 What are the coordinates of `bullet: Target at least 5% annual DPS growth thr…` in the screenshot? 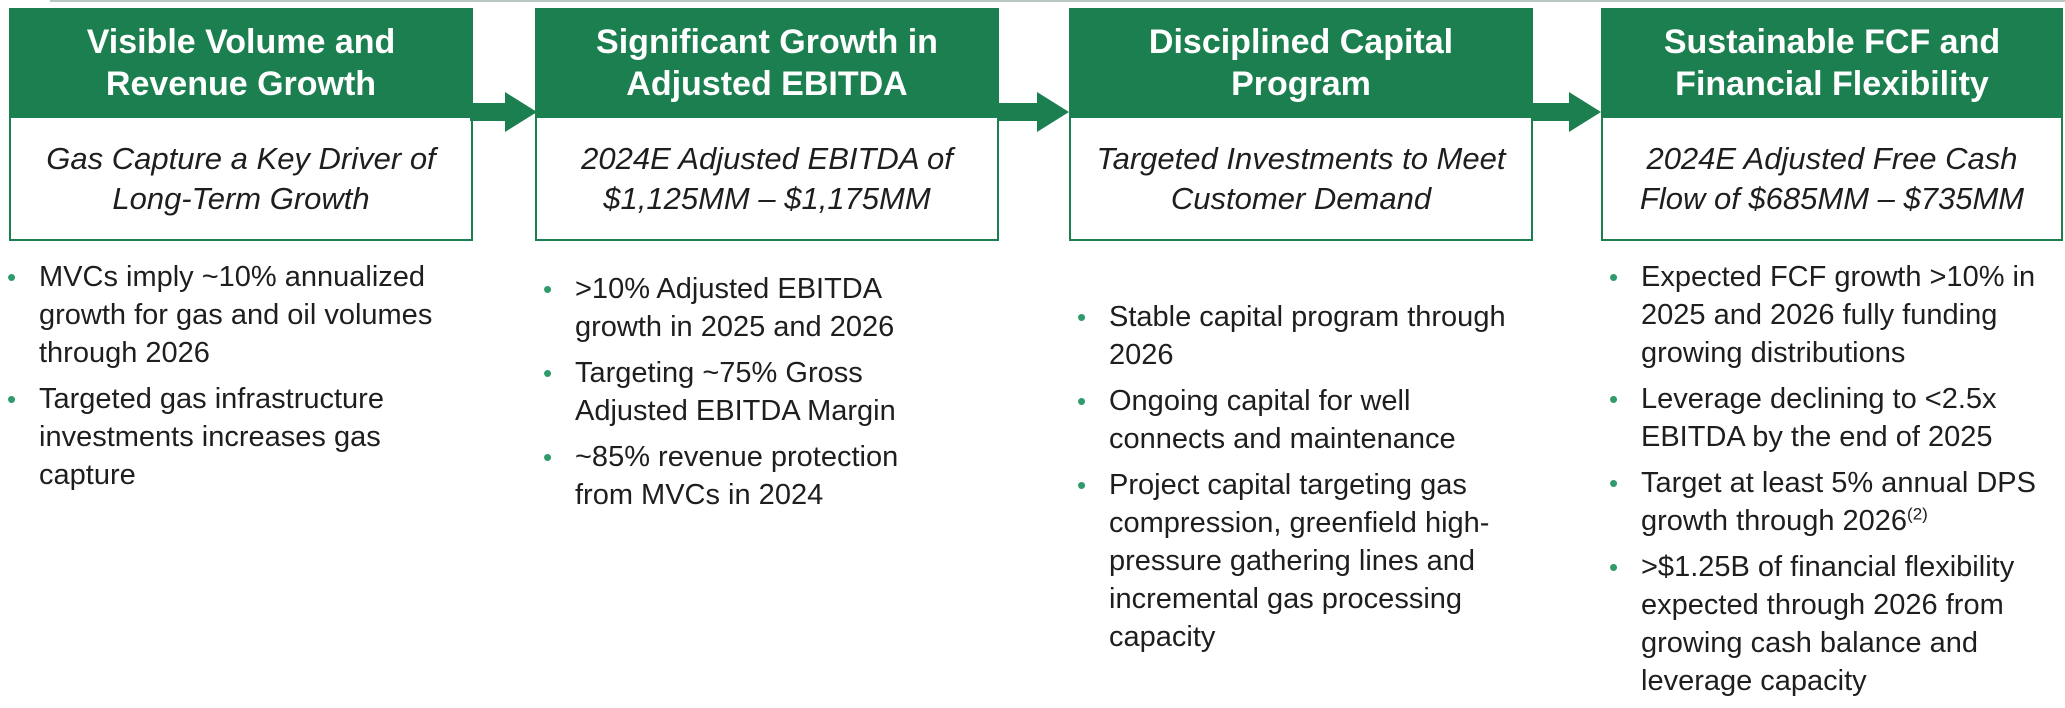 It's located at (1837, 502).